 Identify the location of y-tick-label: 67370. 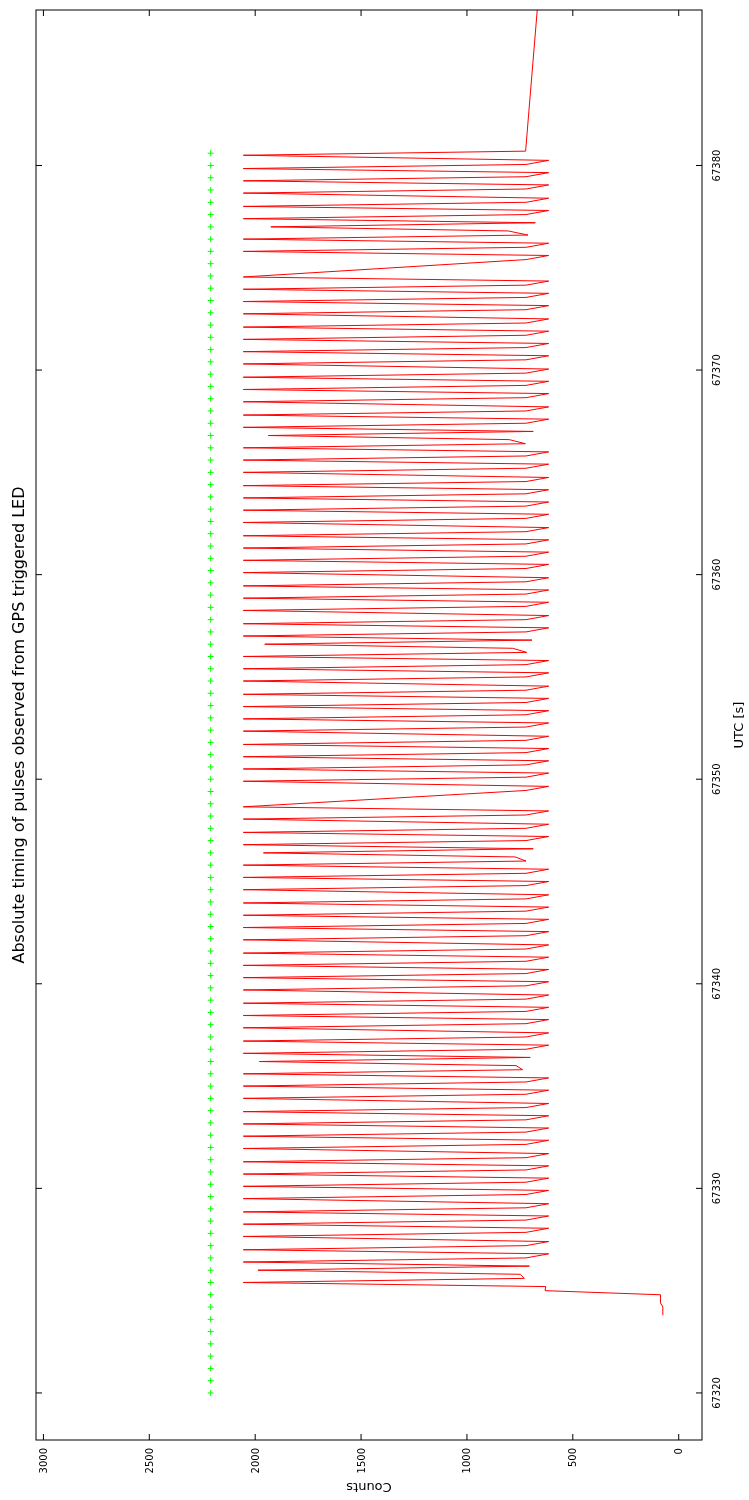
(716, 370).